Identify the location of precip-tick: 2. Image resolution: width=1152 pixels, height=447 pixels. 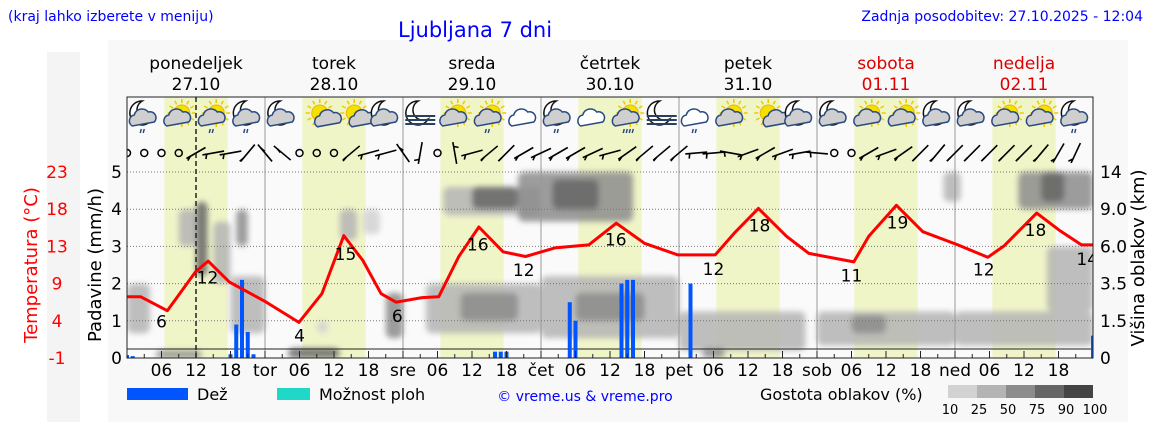
(116, 285).